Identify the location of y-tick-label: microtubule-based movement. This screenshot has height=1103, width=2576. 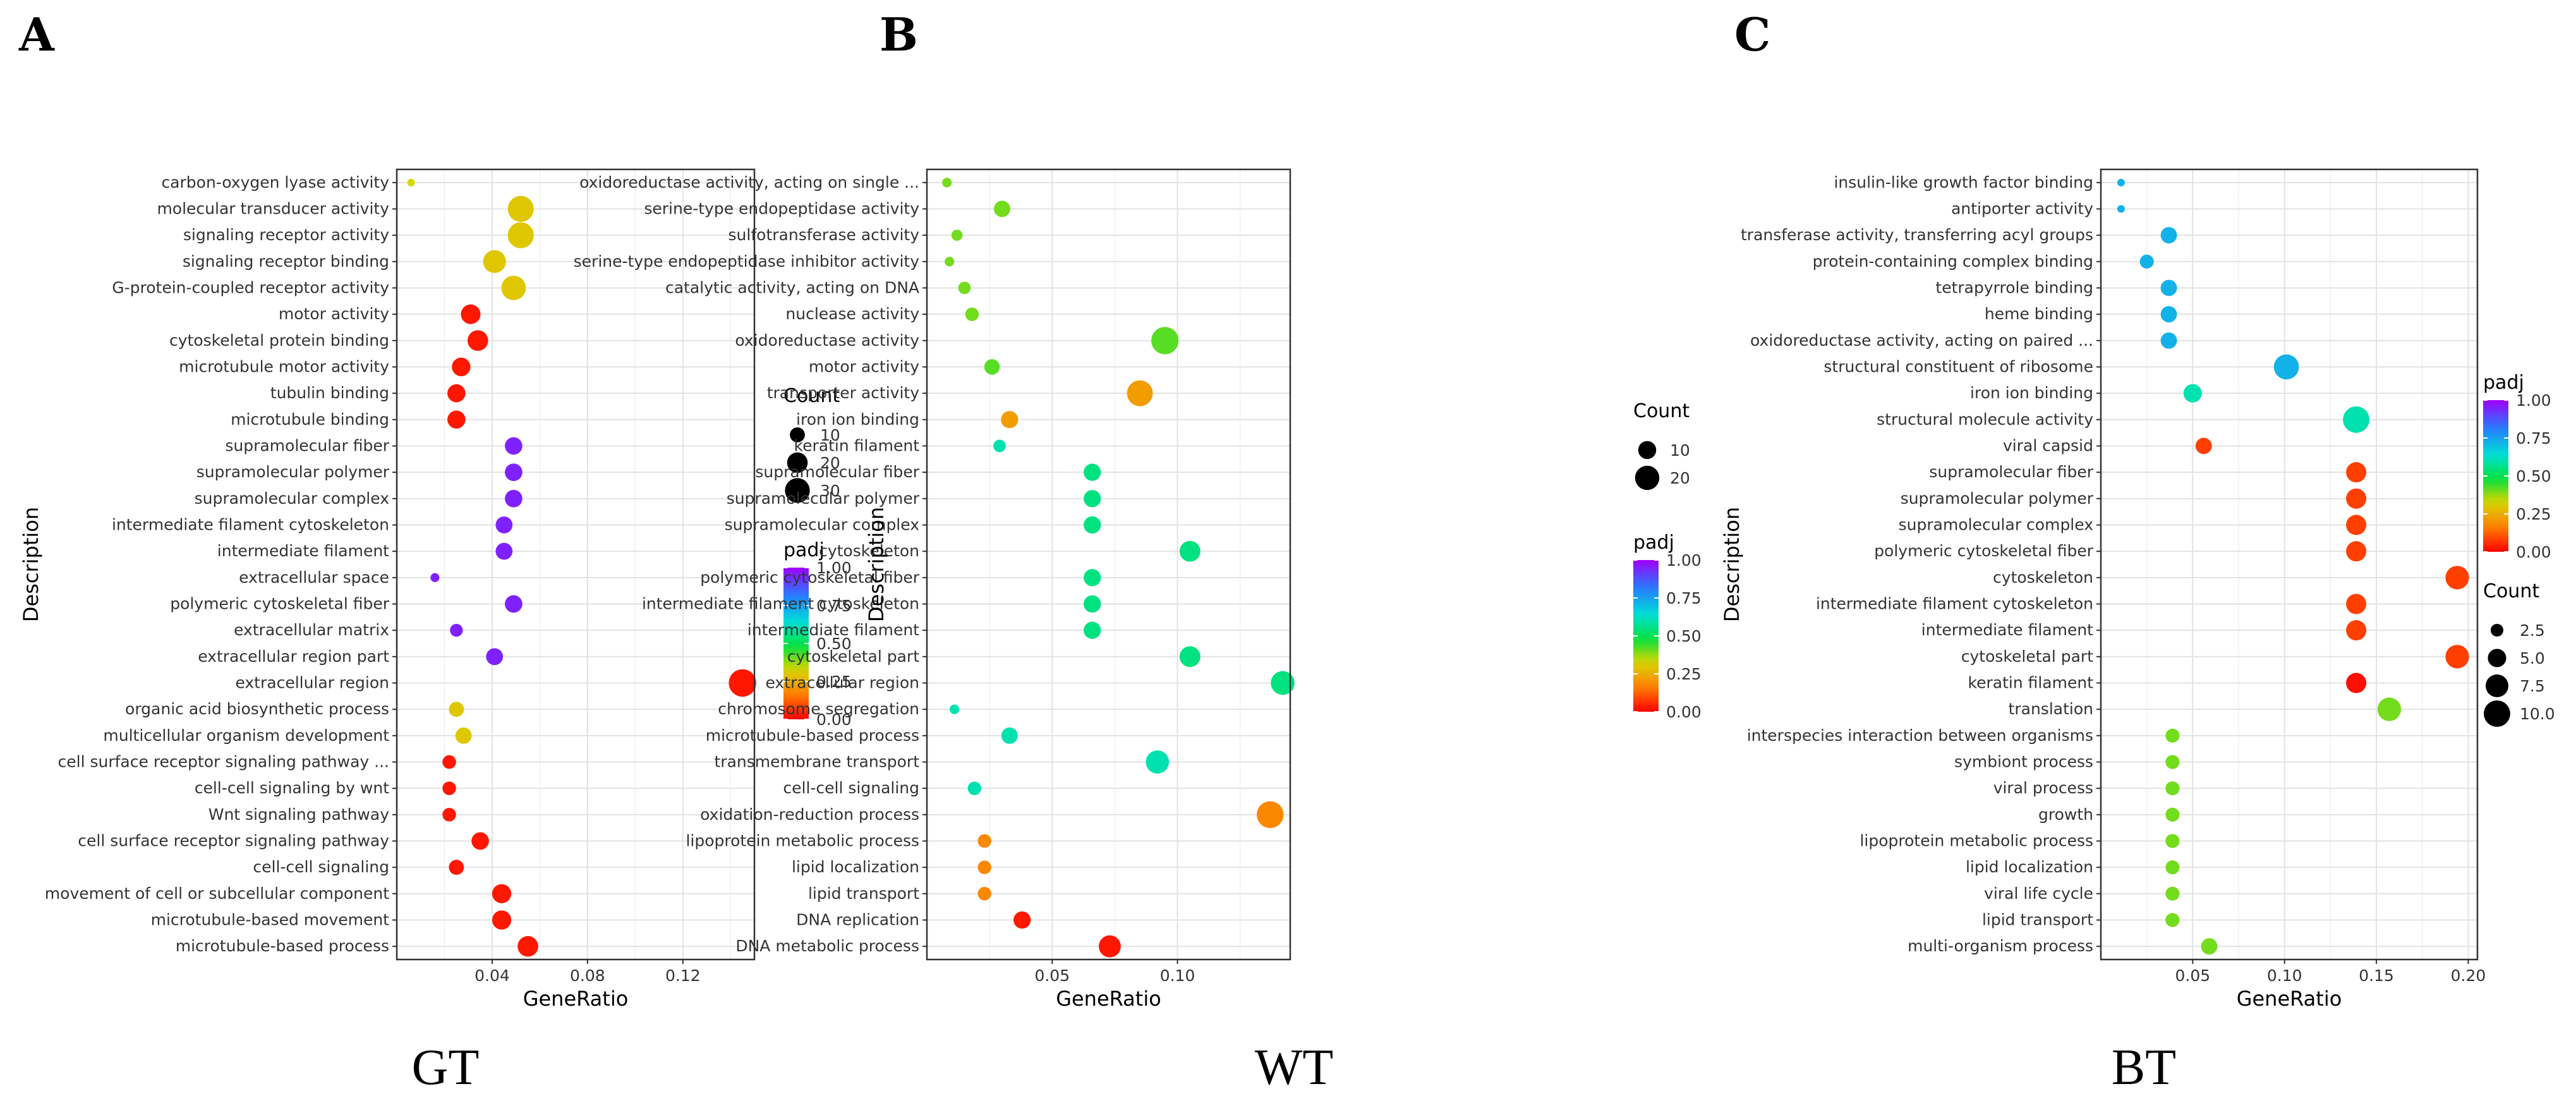
(270, 920).